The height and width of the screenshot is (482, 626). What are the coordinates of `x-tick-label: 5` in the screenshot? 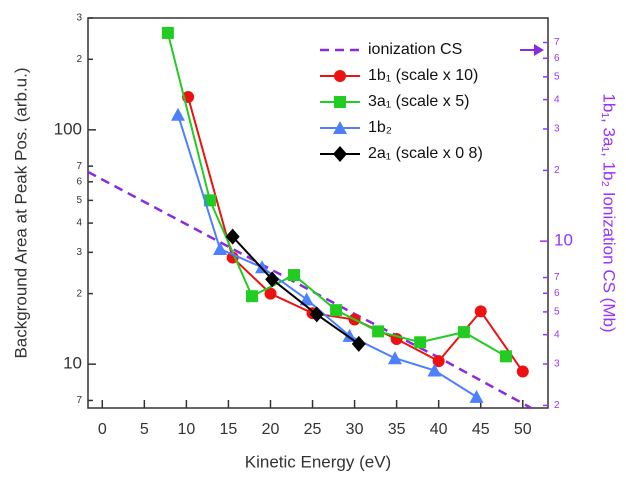 It's located at (144, 429).